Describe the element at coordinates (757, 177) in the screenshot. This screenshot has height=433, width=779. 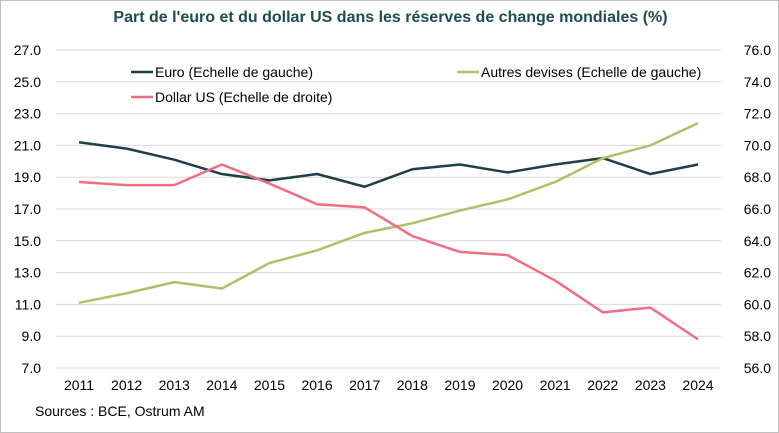
I see `right-tick-label: 68.0` at that location.